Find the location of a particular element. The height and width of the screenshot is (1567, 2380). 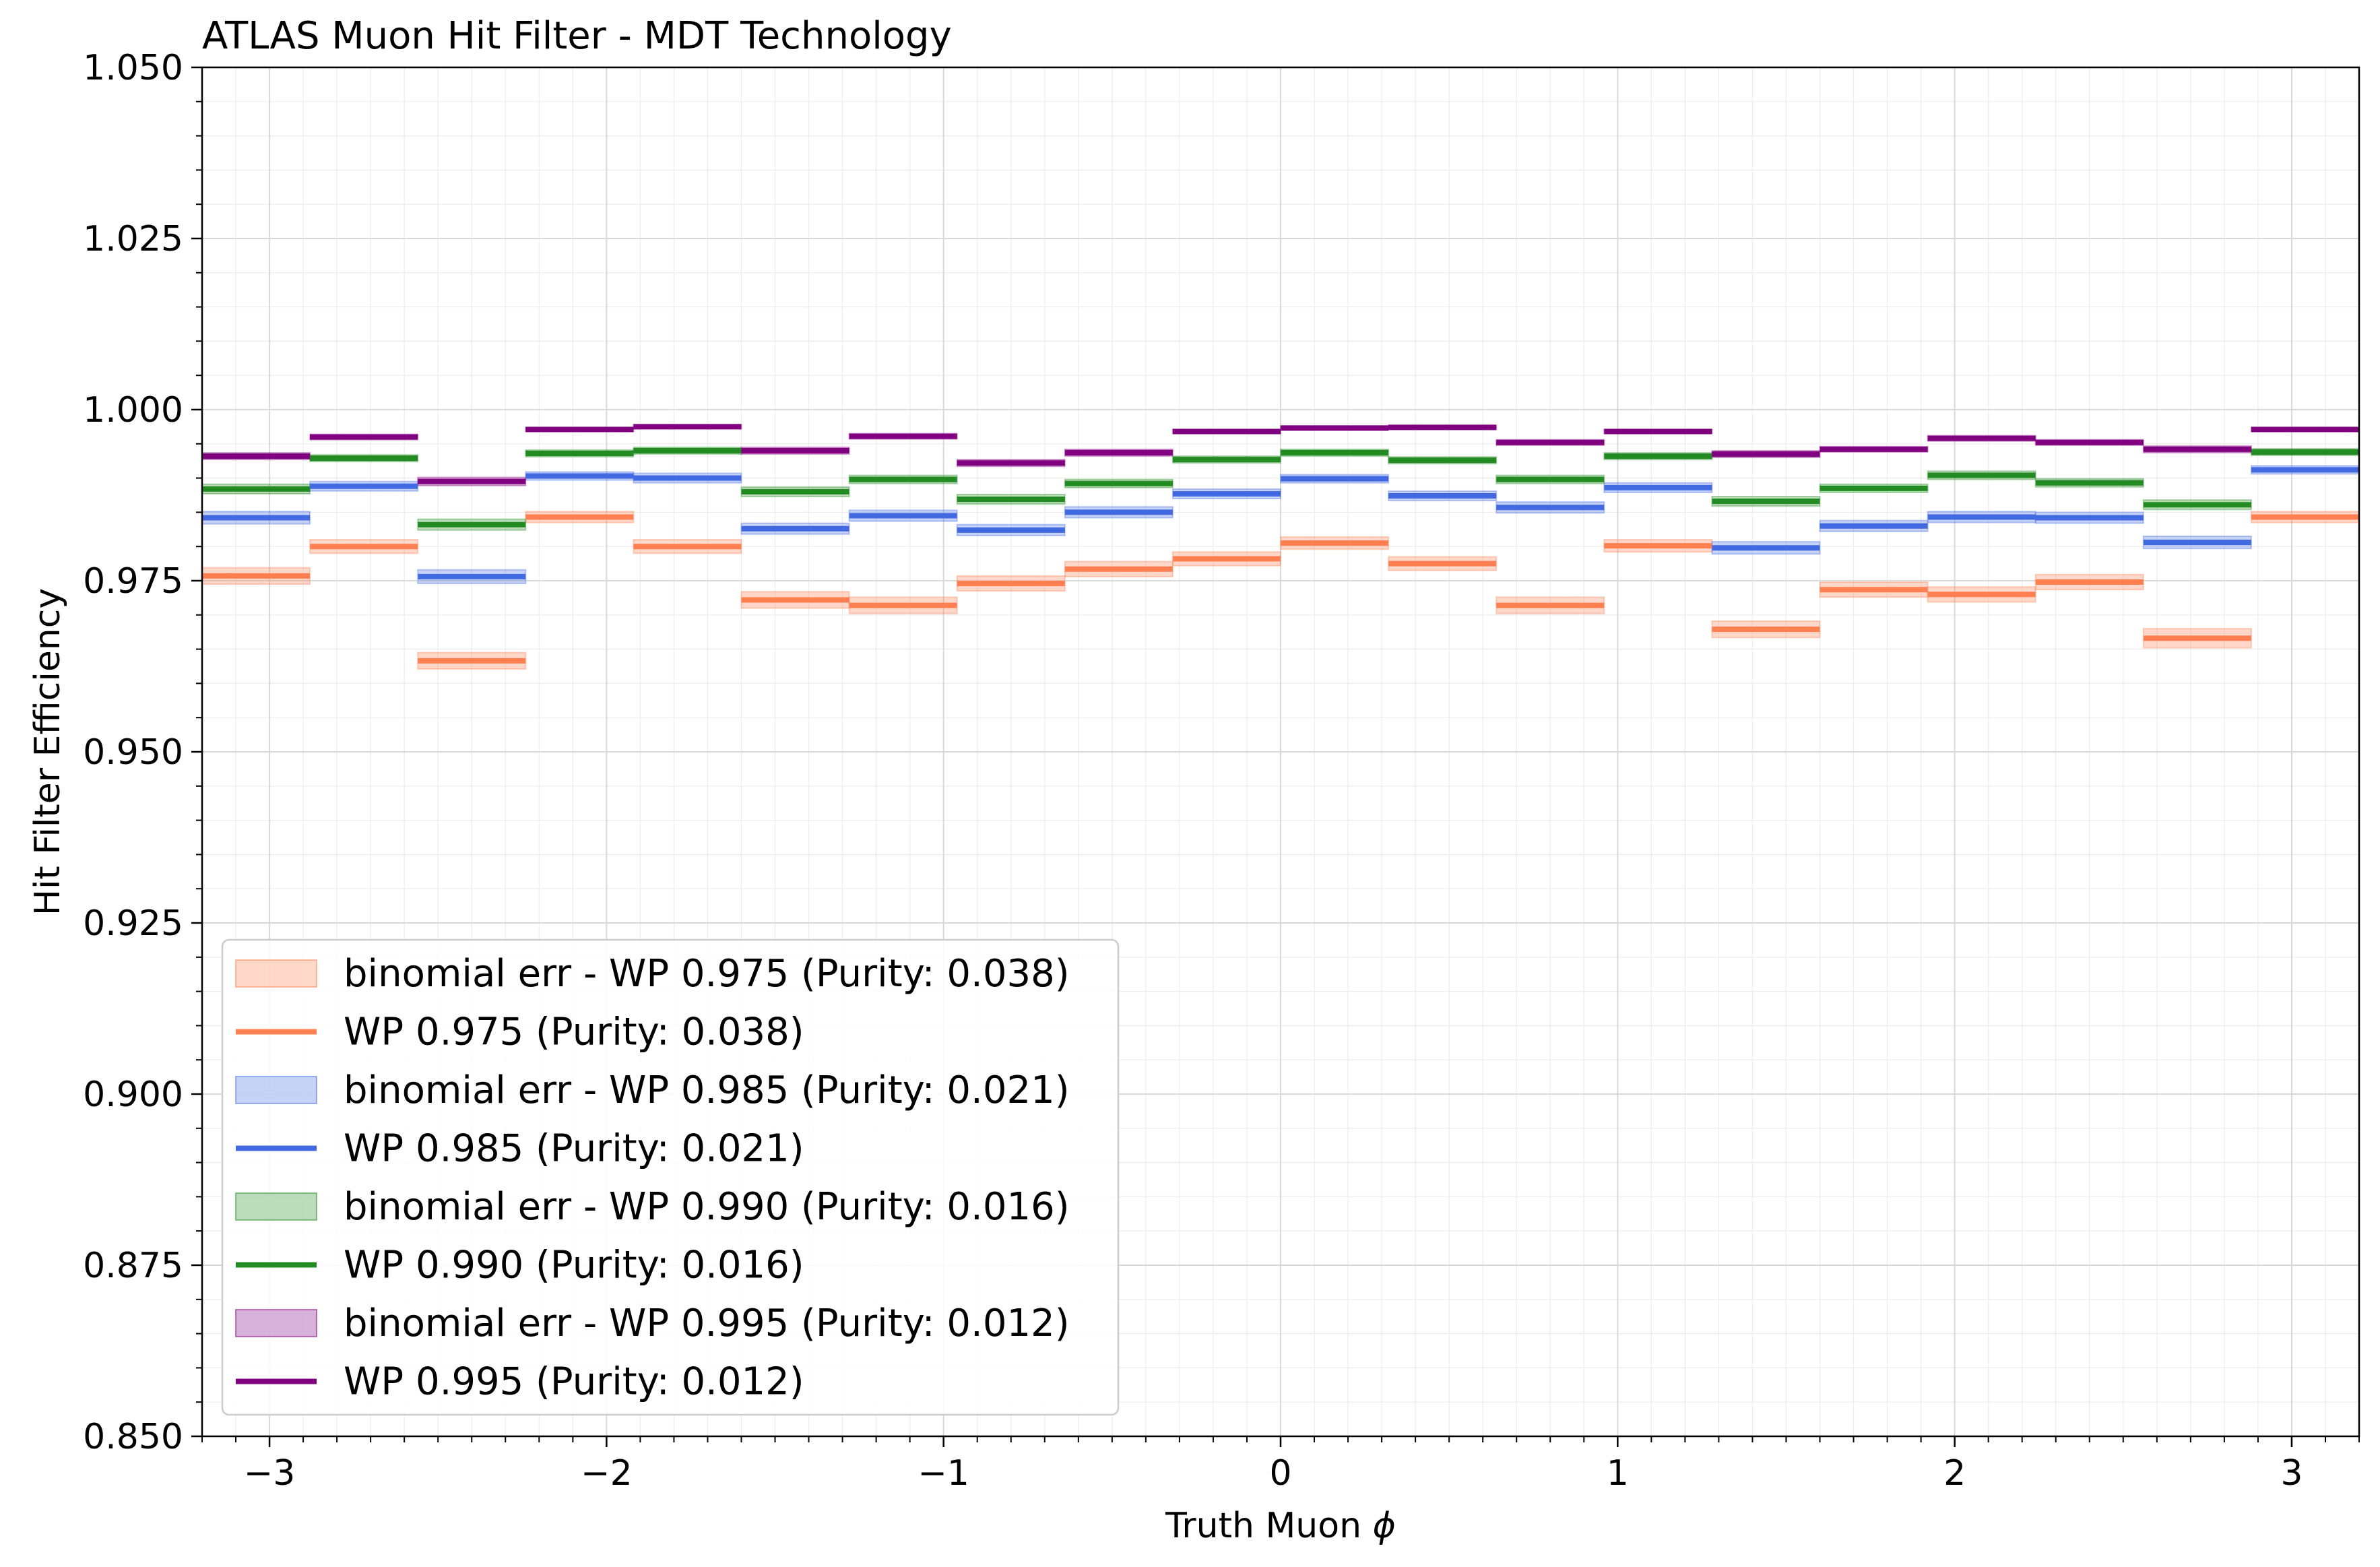

chart-title: ATLAS Muon Hit Filter - MDT Technology is located at coordinates (577, 36).